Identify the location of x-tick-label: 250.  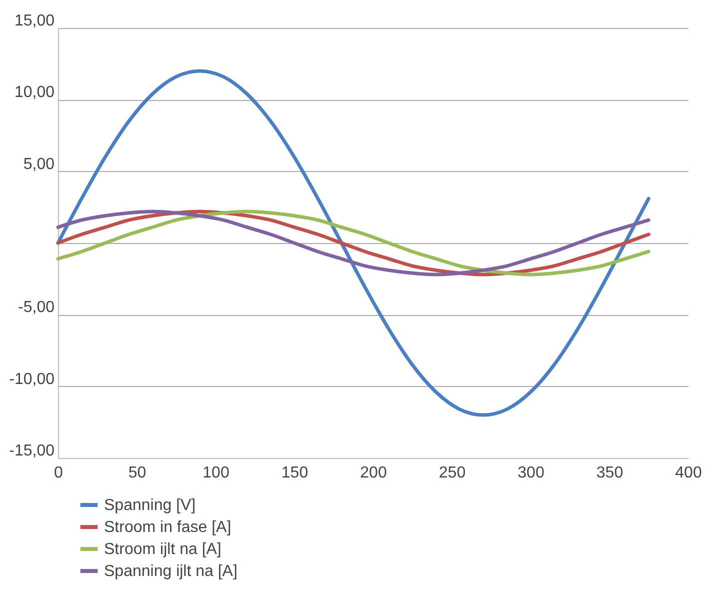
(452, 473).